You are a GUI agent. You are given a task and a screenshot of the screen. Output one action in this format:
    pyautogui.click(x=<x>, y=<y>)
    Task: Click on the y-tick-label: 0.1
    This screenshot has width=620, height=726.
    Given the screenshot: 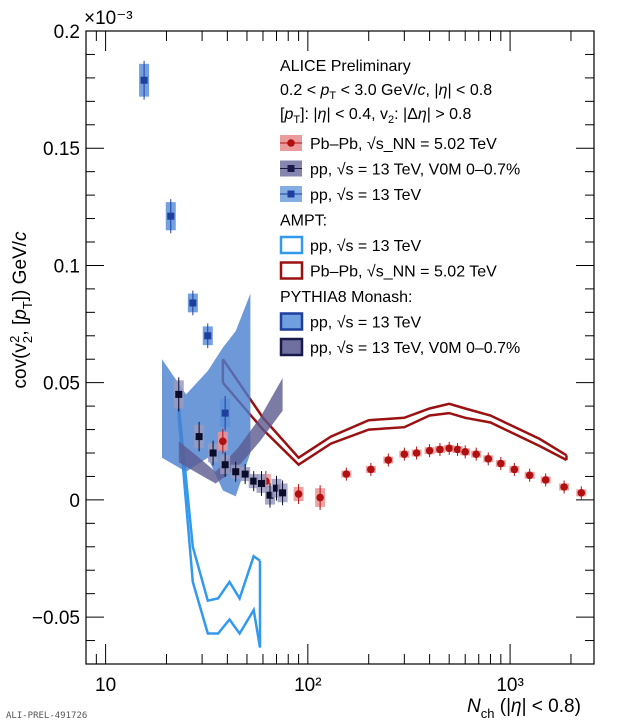 What is the action you would take?
    pyautogui.click(x=67, y=266)
    